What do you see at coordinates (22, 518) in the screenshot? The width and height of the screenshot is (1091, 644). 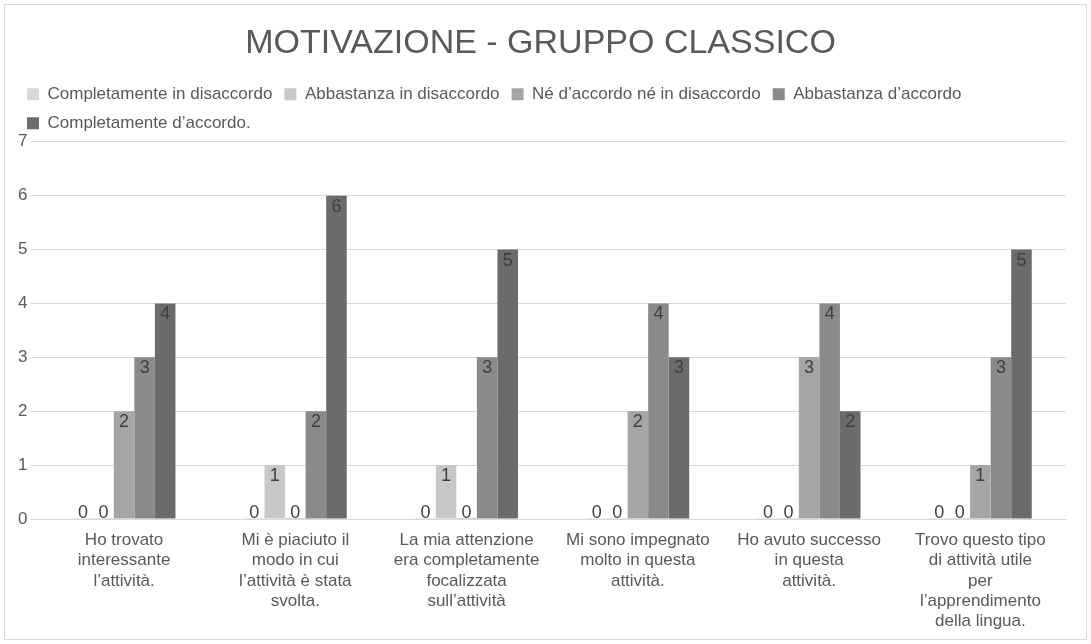 I see `y-tick-label: 0` at bounding box center [22, 518].